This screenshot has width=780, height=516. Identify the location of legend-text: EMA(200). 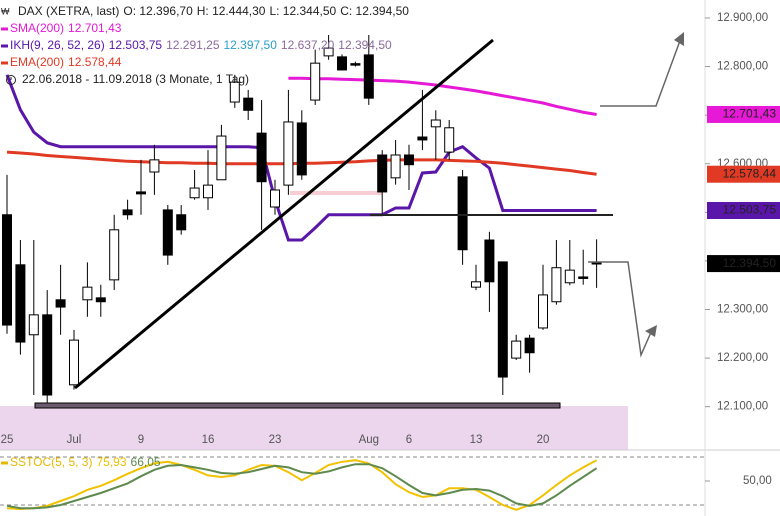
(37, 62).